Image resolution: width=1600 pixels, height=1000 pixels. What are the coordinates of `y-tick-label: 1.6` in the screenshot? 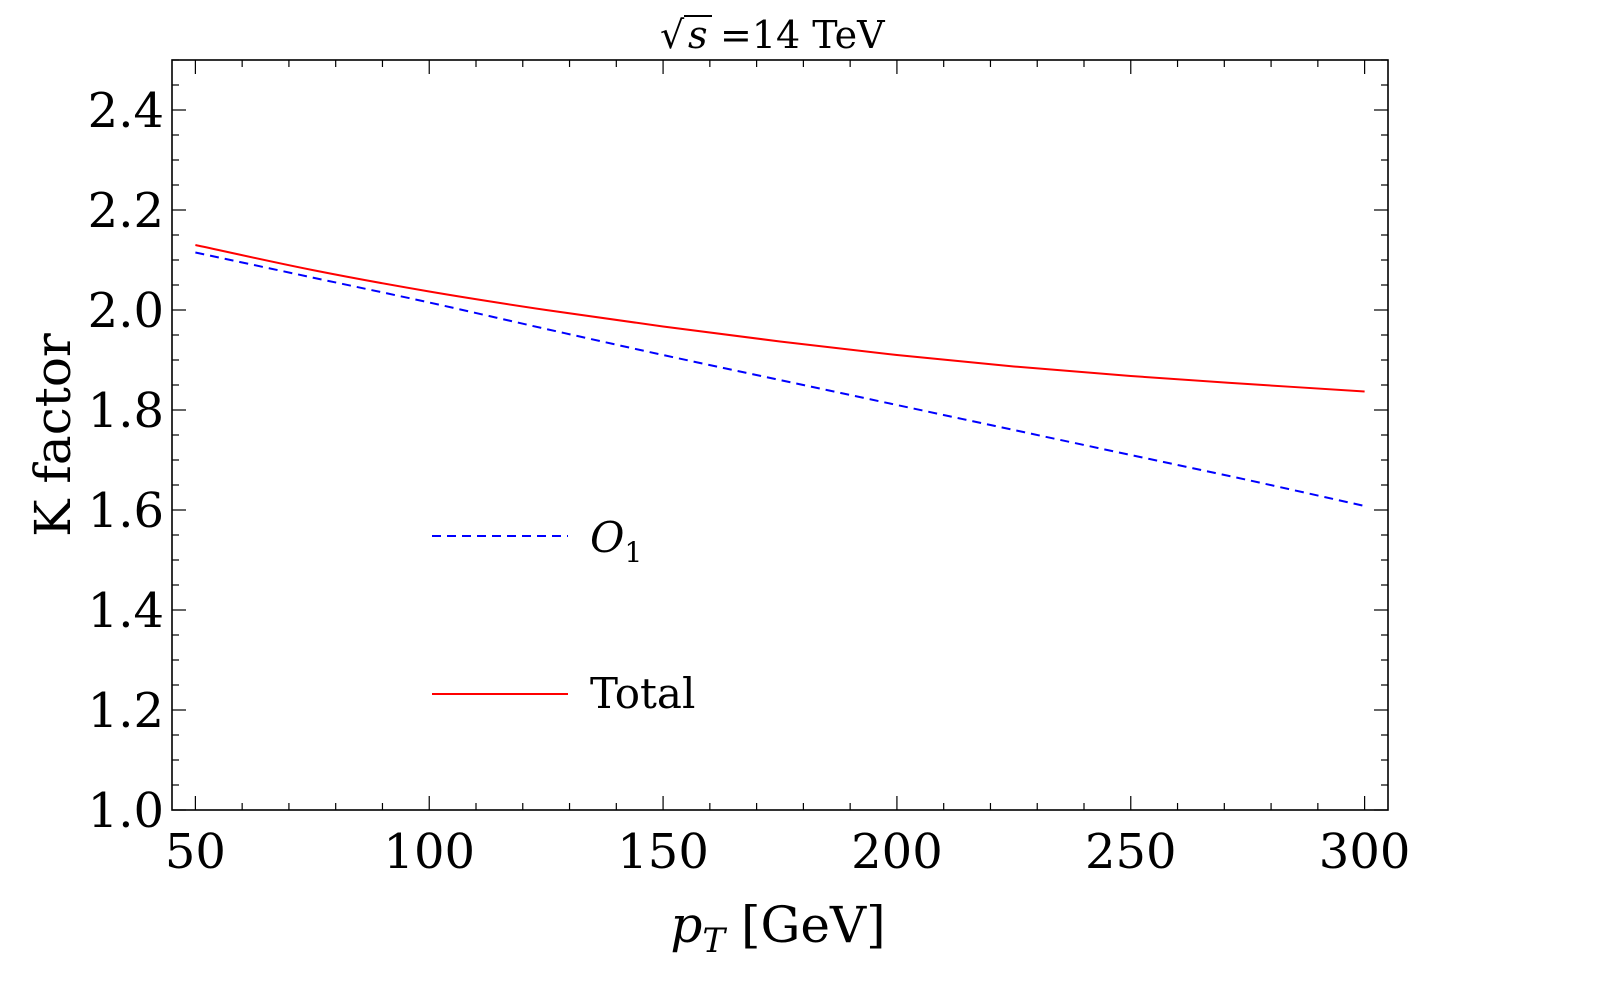 It's located at (126, 511).